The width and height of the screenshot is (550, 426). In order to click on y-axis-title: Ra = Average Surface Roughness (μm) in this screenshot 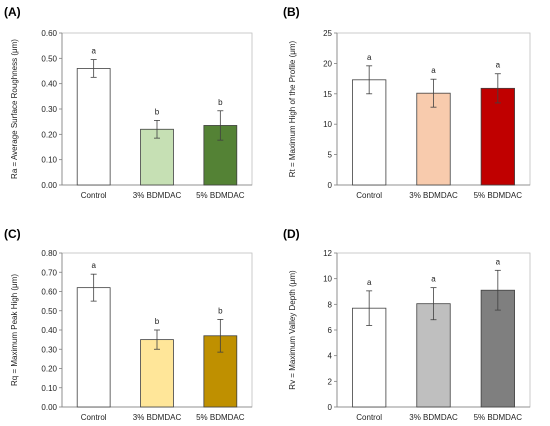, I will do `click(14, 109)`.